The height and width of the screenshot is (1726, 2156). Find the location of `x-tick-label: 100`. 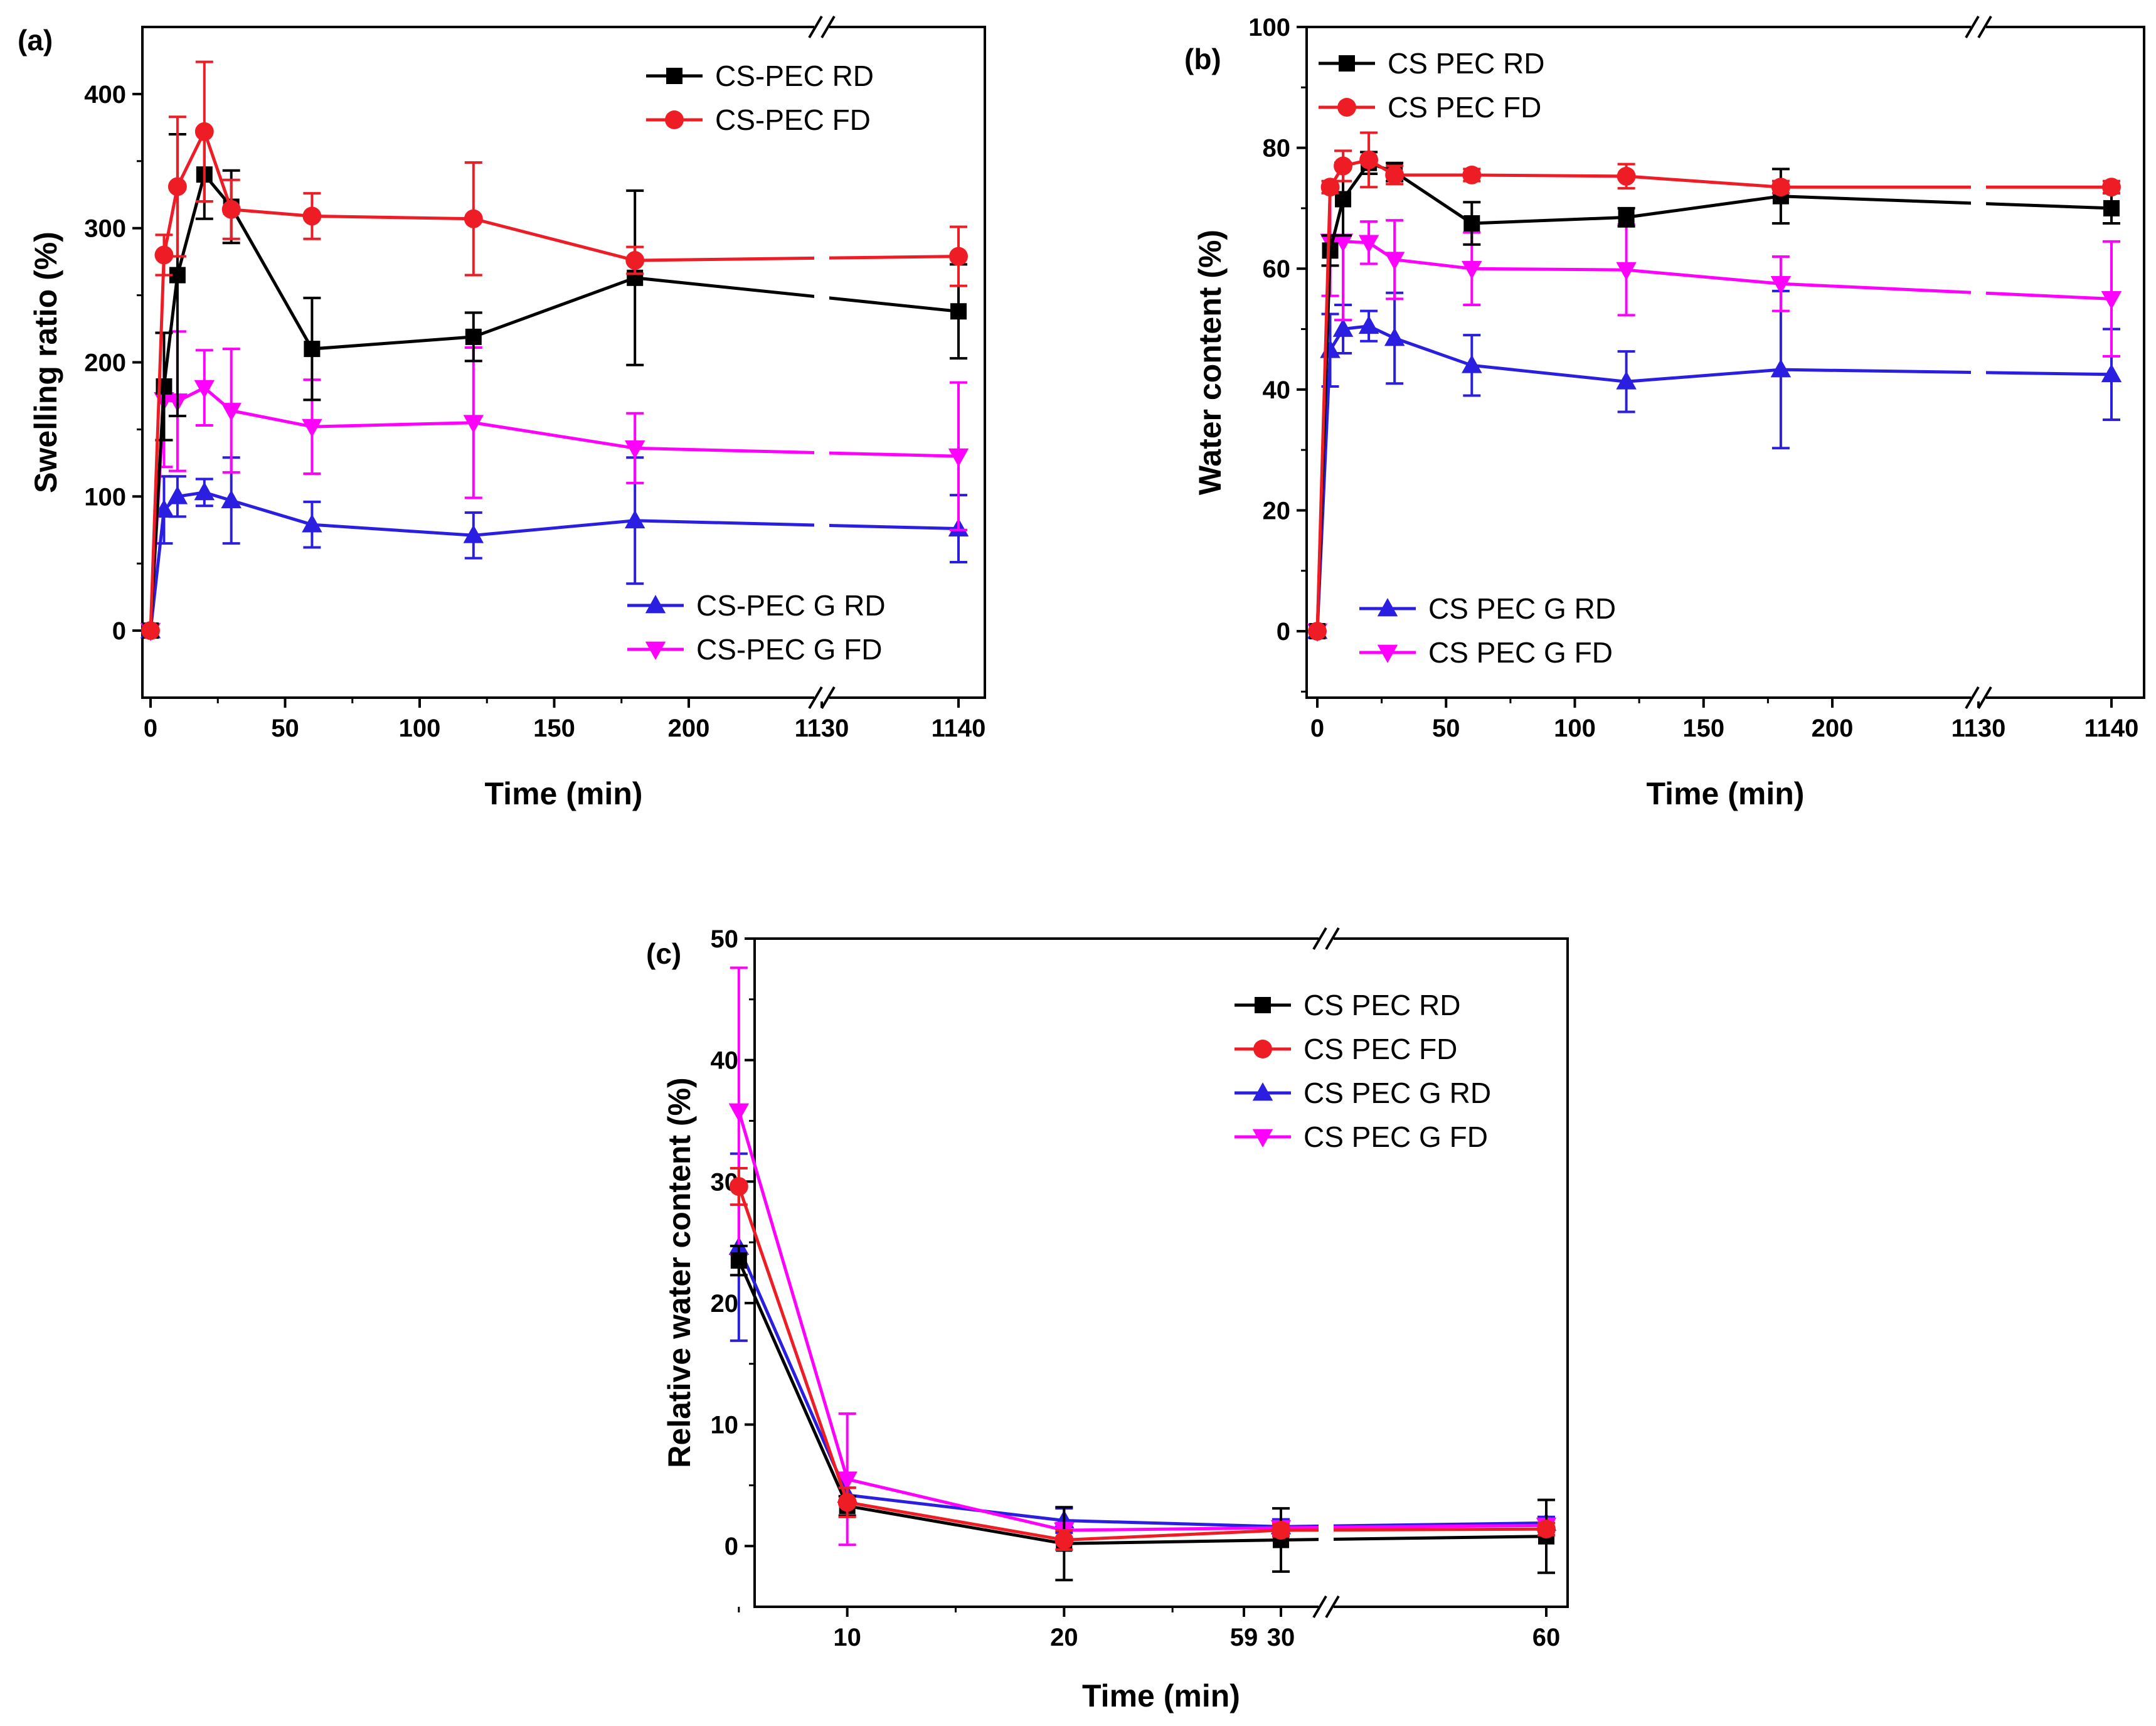

x-tick-label: 100 is located at coordinates (1575, 729).